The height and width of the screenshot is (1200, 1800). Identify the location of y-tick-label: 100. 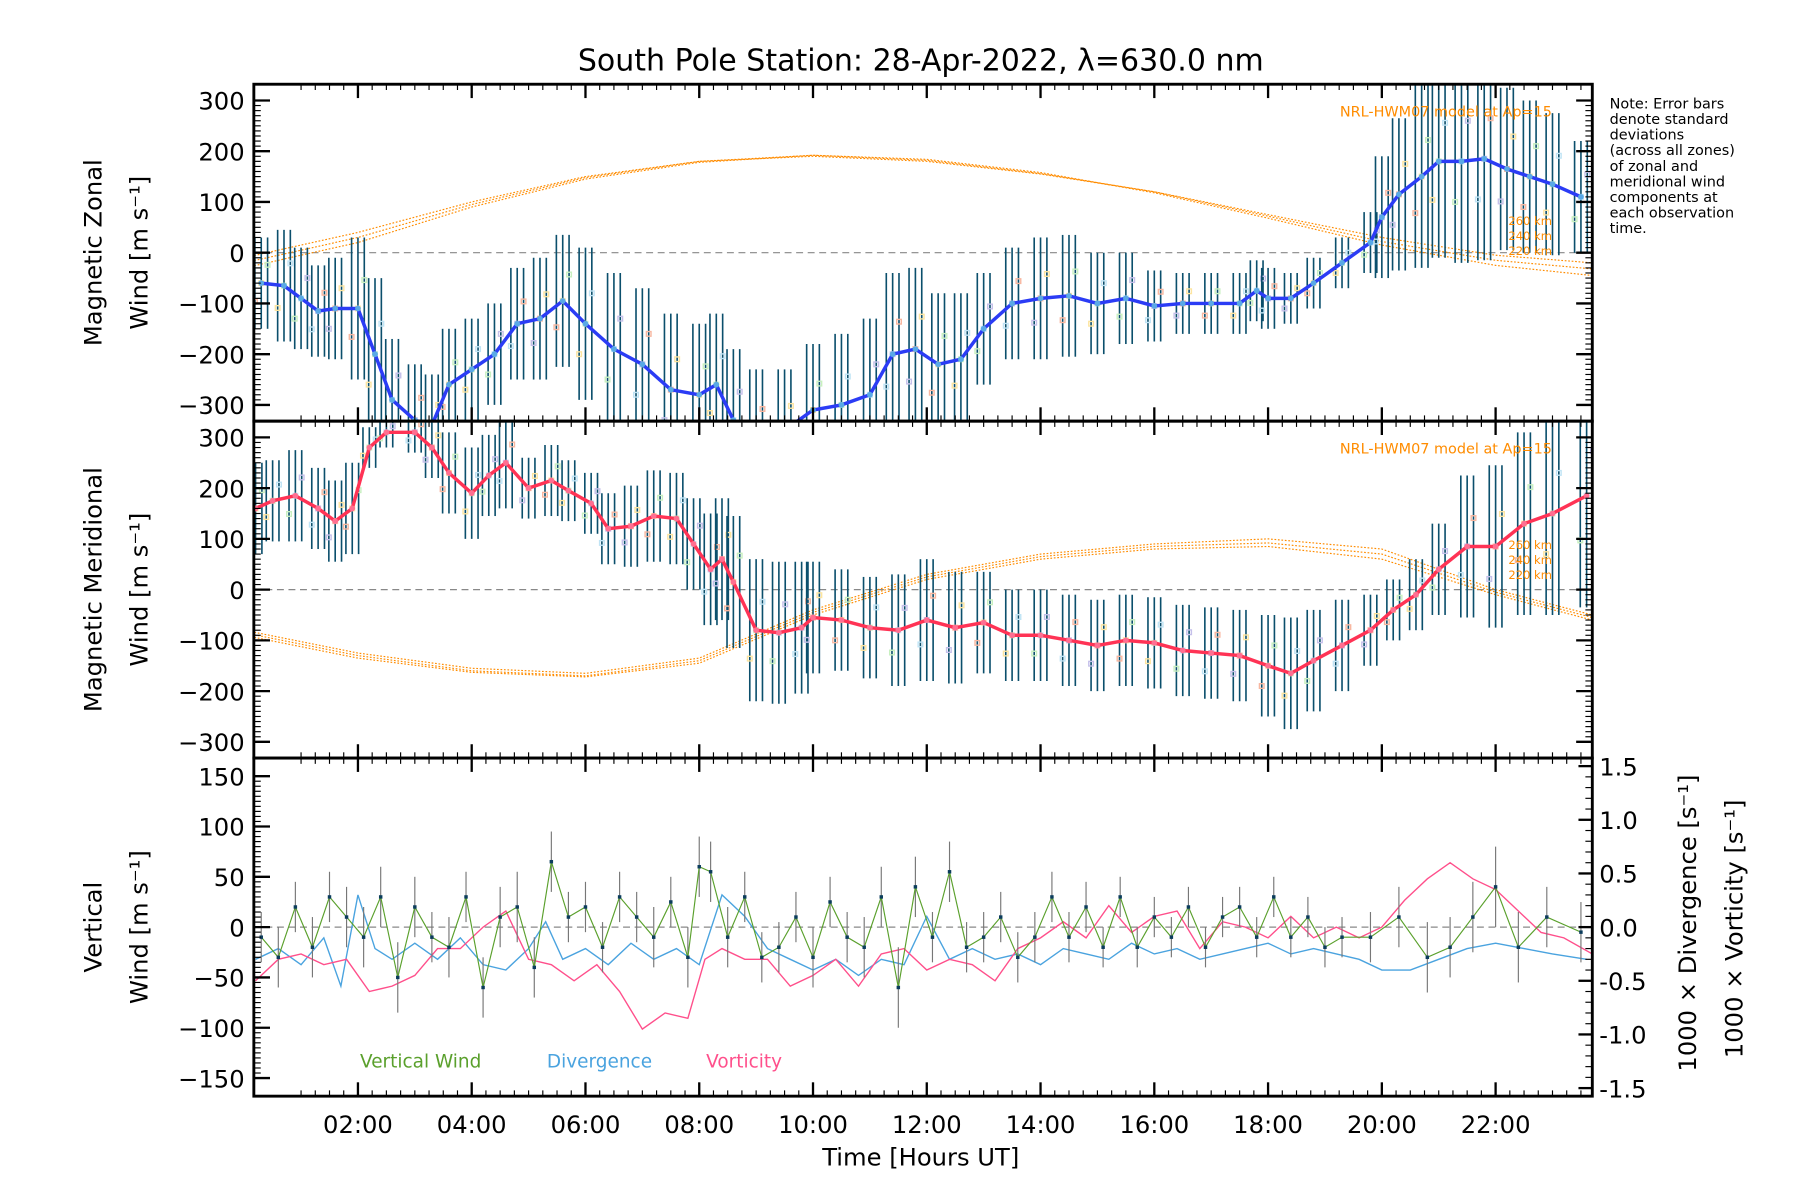
(221, 203).